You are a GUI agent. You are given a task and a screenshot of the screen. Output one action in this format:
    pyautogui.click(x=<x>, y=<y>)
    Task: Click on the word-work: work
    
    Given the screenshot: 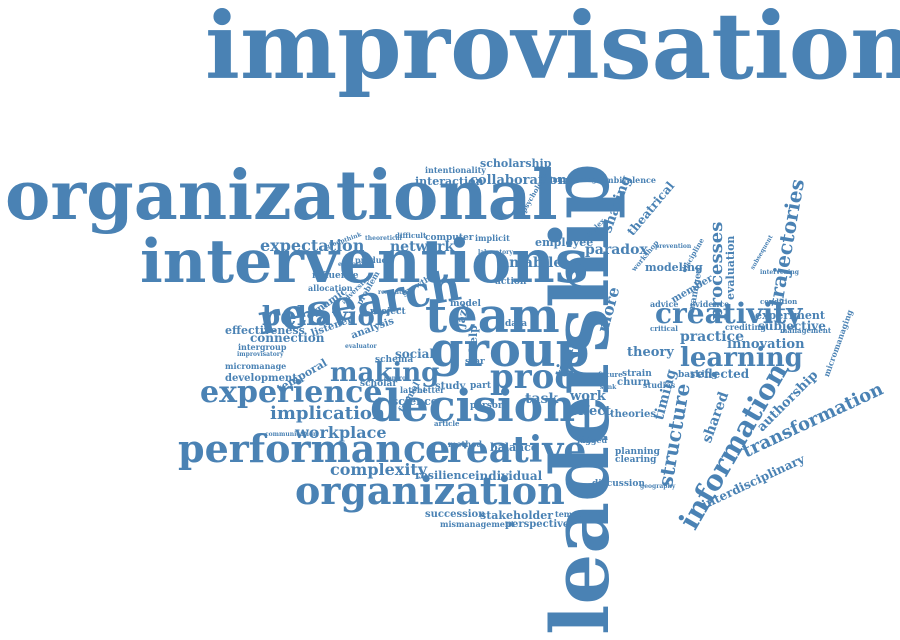 What is the action you would take?
    pyautogui.click(x=588, y=396)
    